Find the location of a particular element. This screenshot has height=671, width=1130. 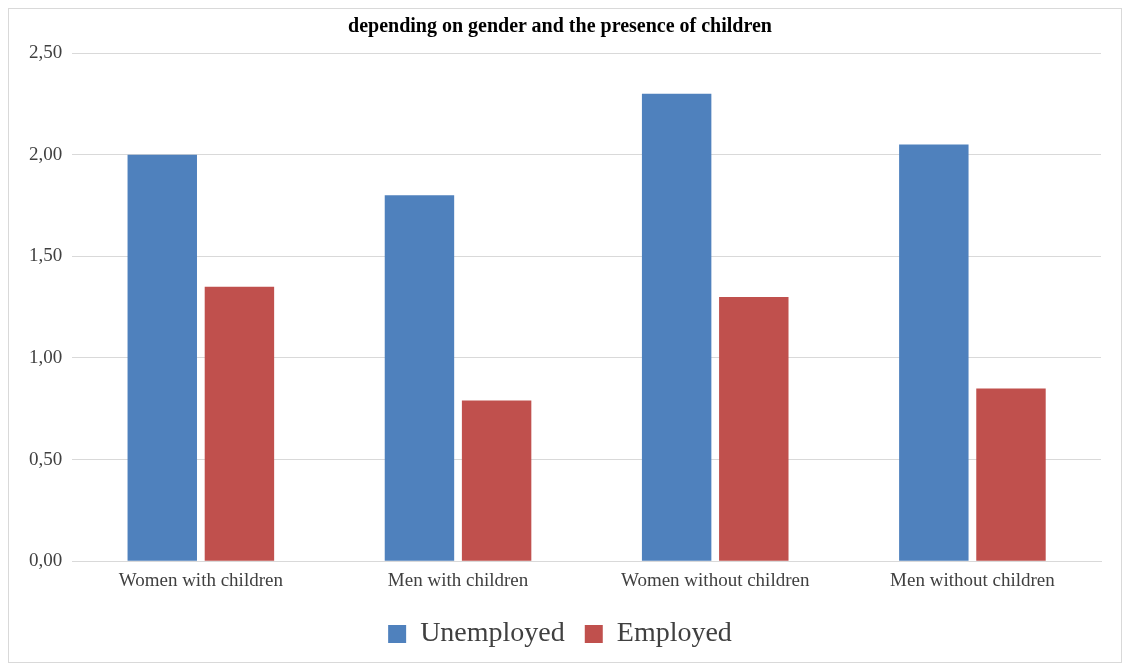

x-tick-label: Women without children is located at coordinates (715, 579).